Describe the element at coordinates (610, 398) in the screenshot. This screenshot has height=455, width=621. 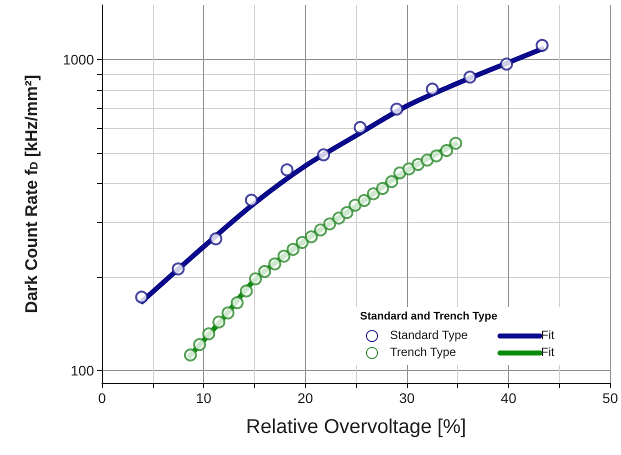
I see `x-tick-label: 50` at that location.